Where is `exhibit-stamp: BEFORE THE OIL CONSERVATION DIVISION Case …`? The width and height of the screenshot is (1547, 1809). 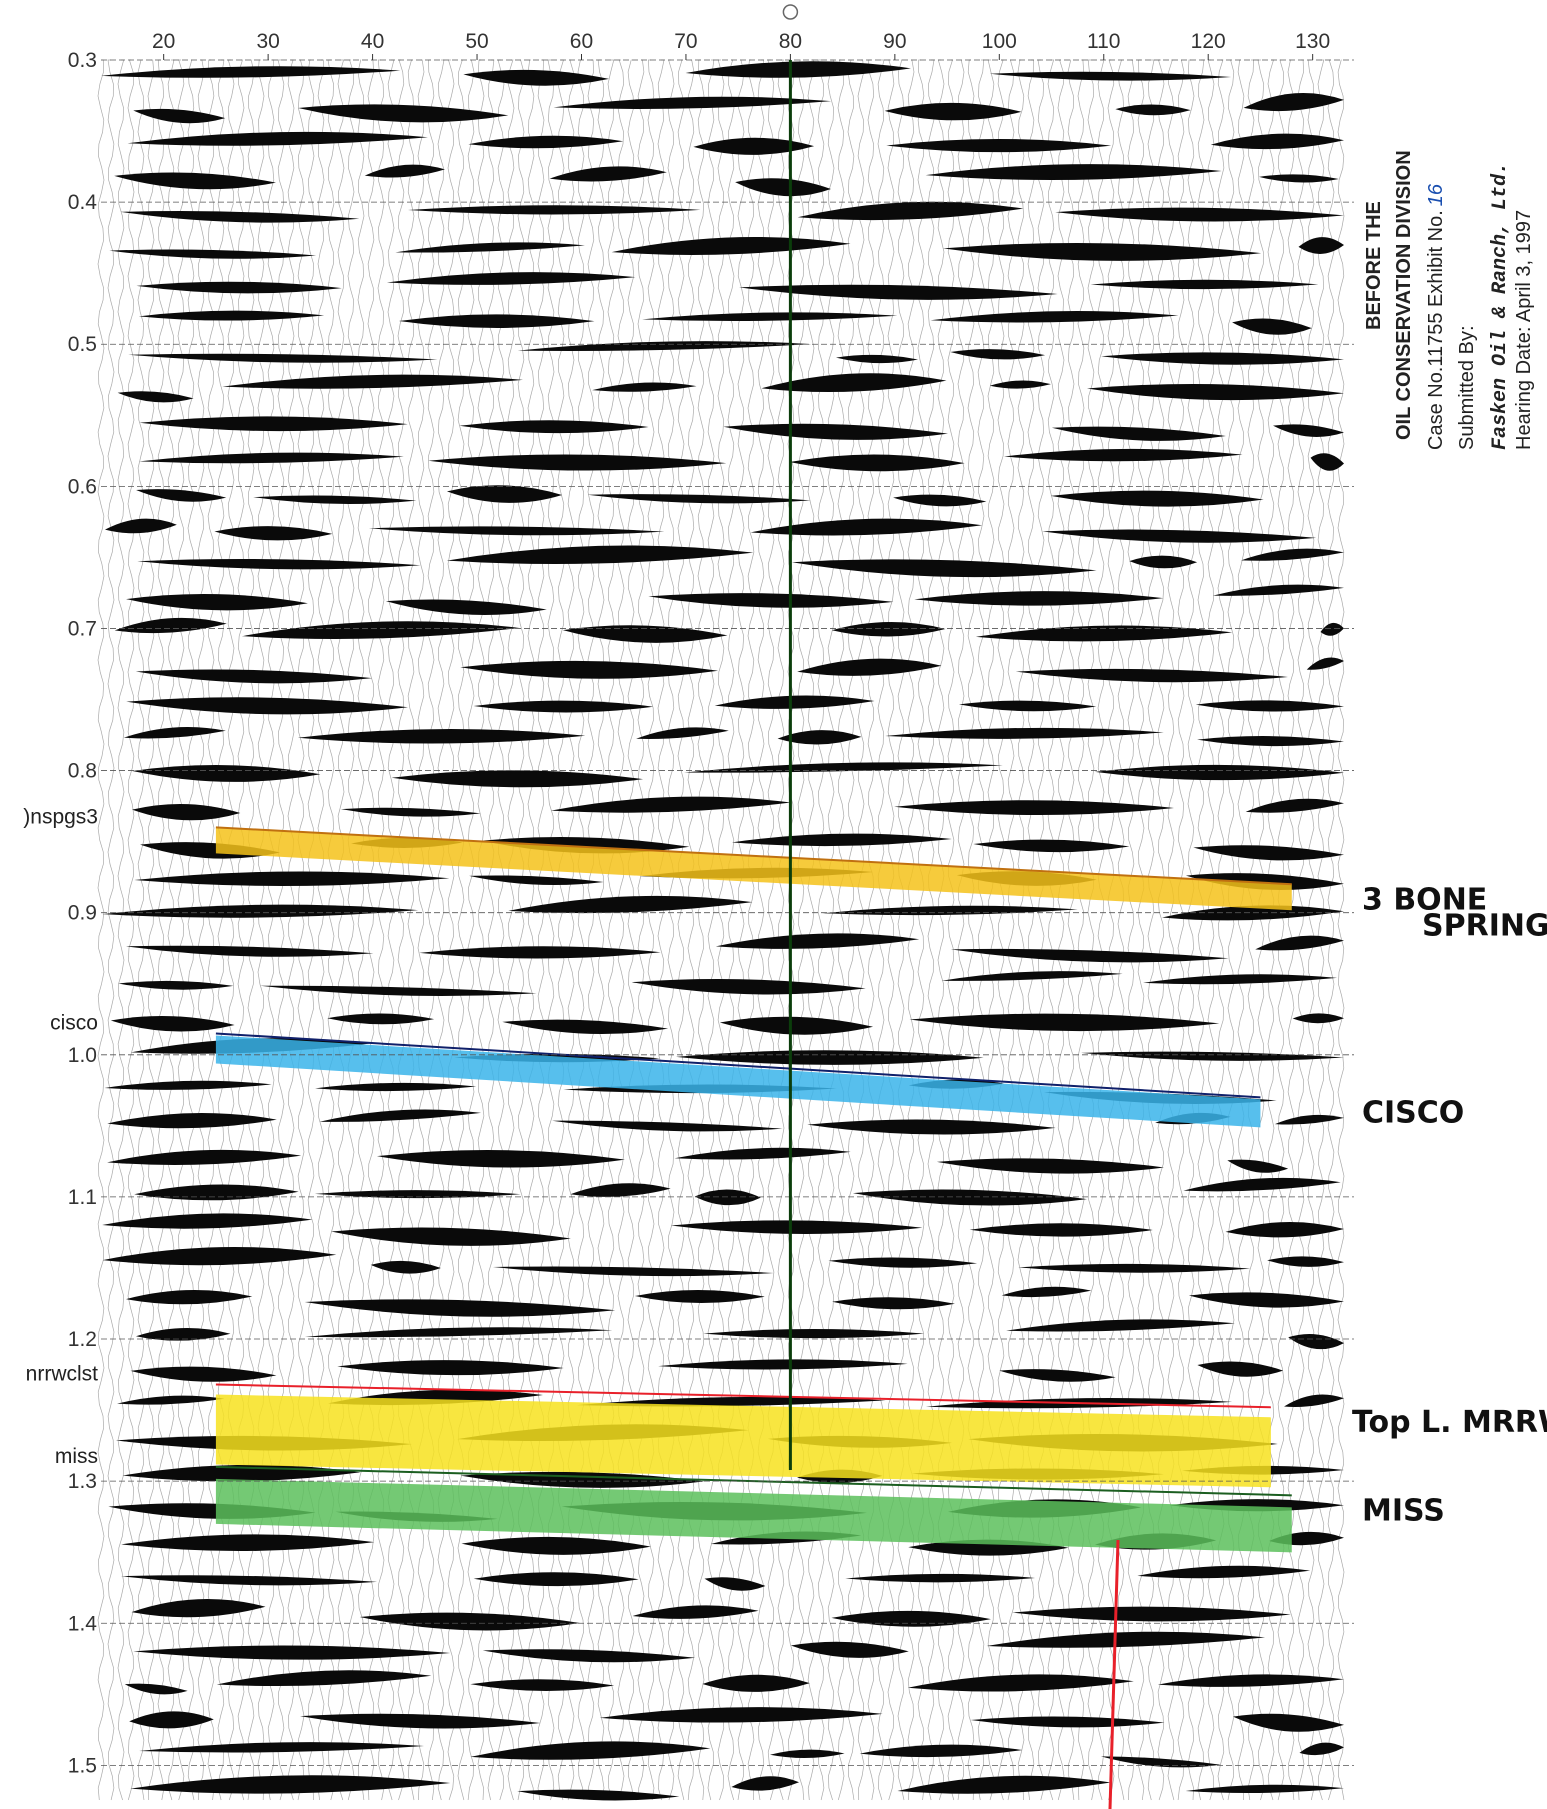
exhibit-stamp: BEFORE THE OIL CONSERVATION DIVISION Case … is located at coordinates (1449, 300).